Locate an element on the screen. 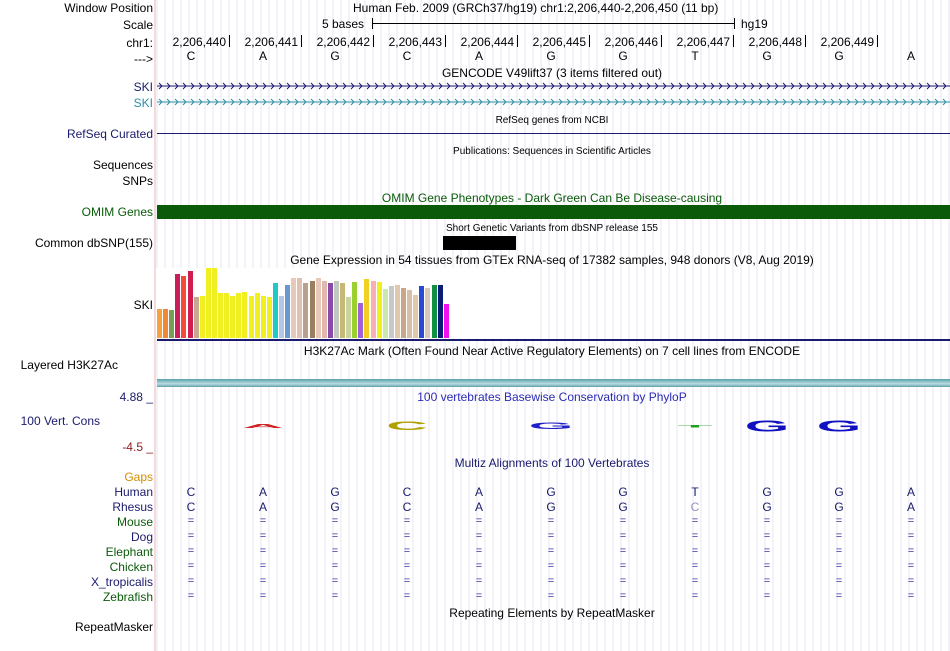  refseq-label: RefSeq Curated is located at coordinates (109, 134).